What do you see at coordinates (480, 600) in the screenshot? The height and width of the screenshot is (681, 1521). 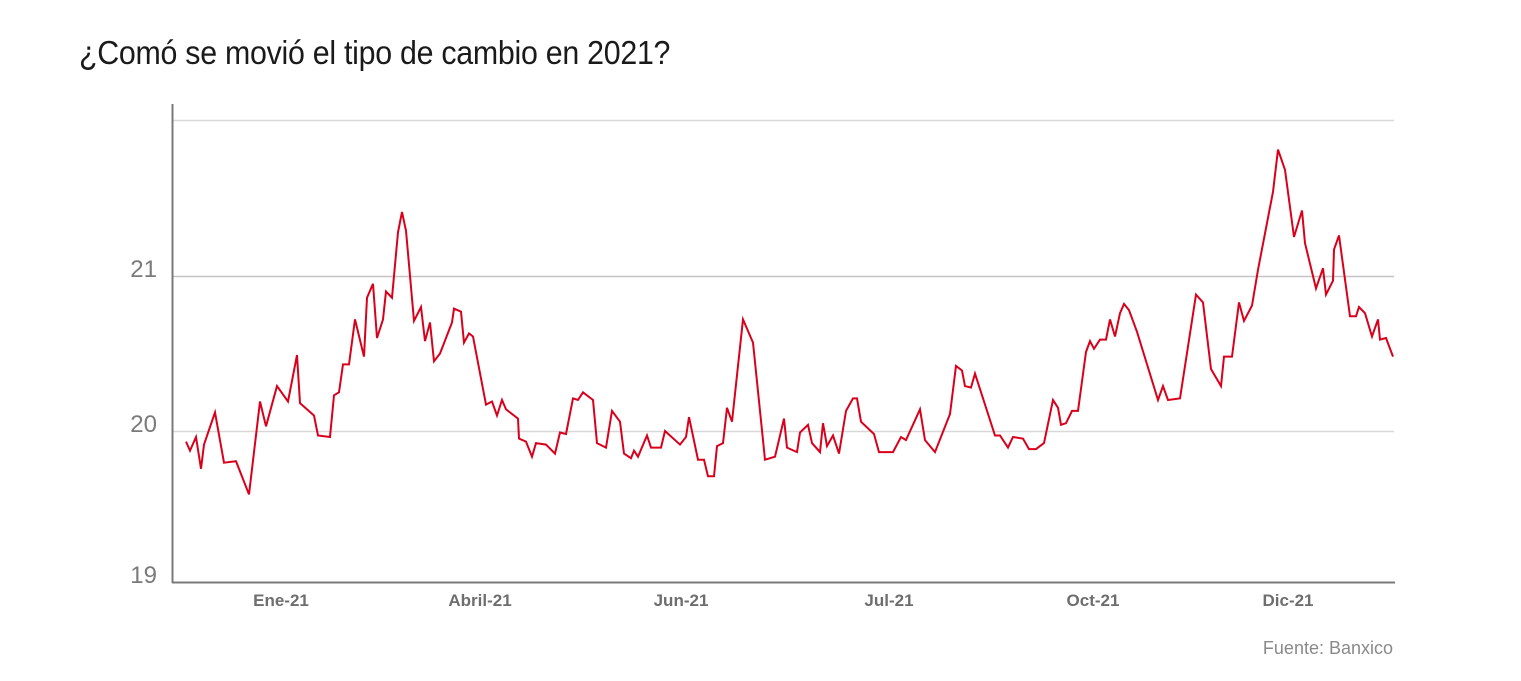 I see `x-tick-label: Abril-21` at bounding box center [480, 600].